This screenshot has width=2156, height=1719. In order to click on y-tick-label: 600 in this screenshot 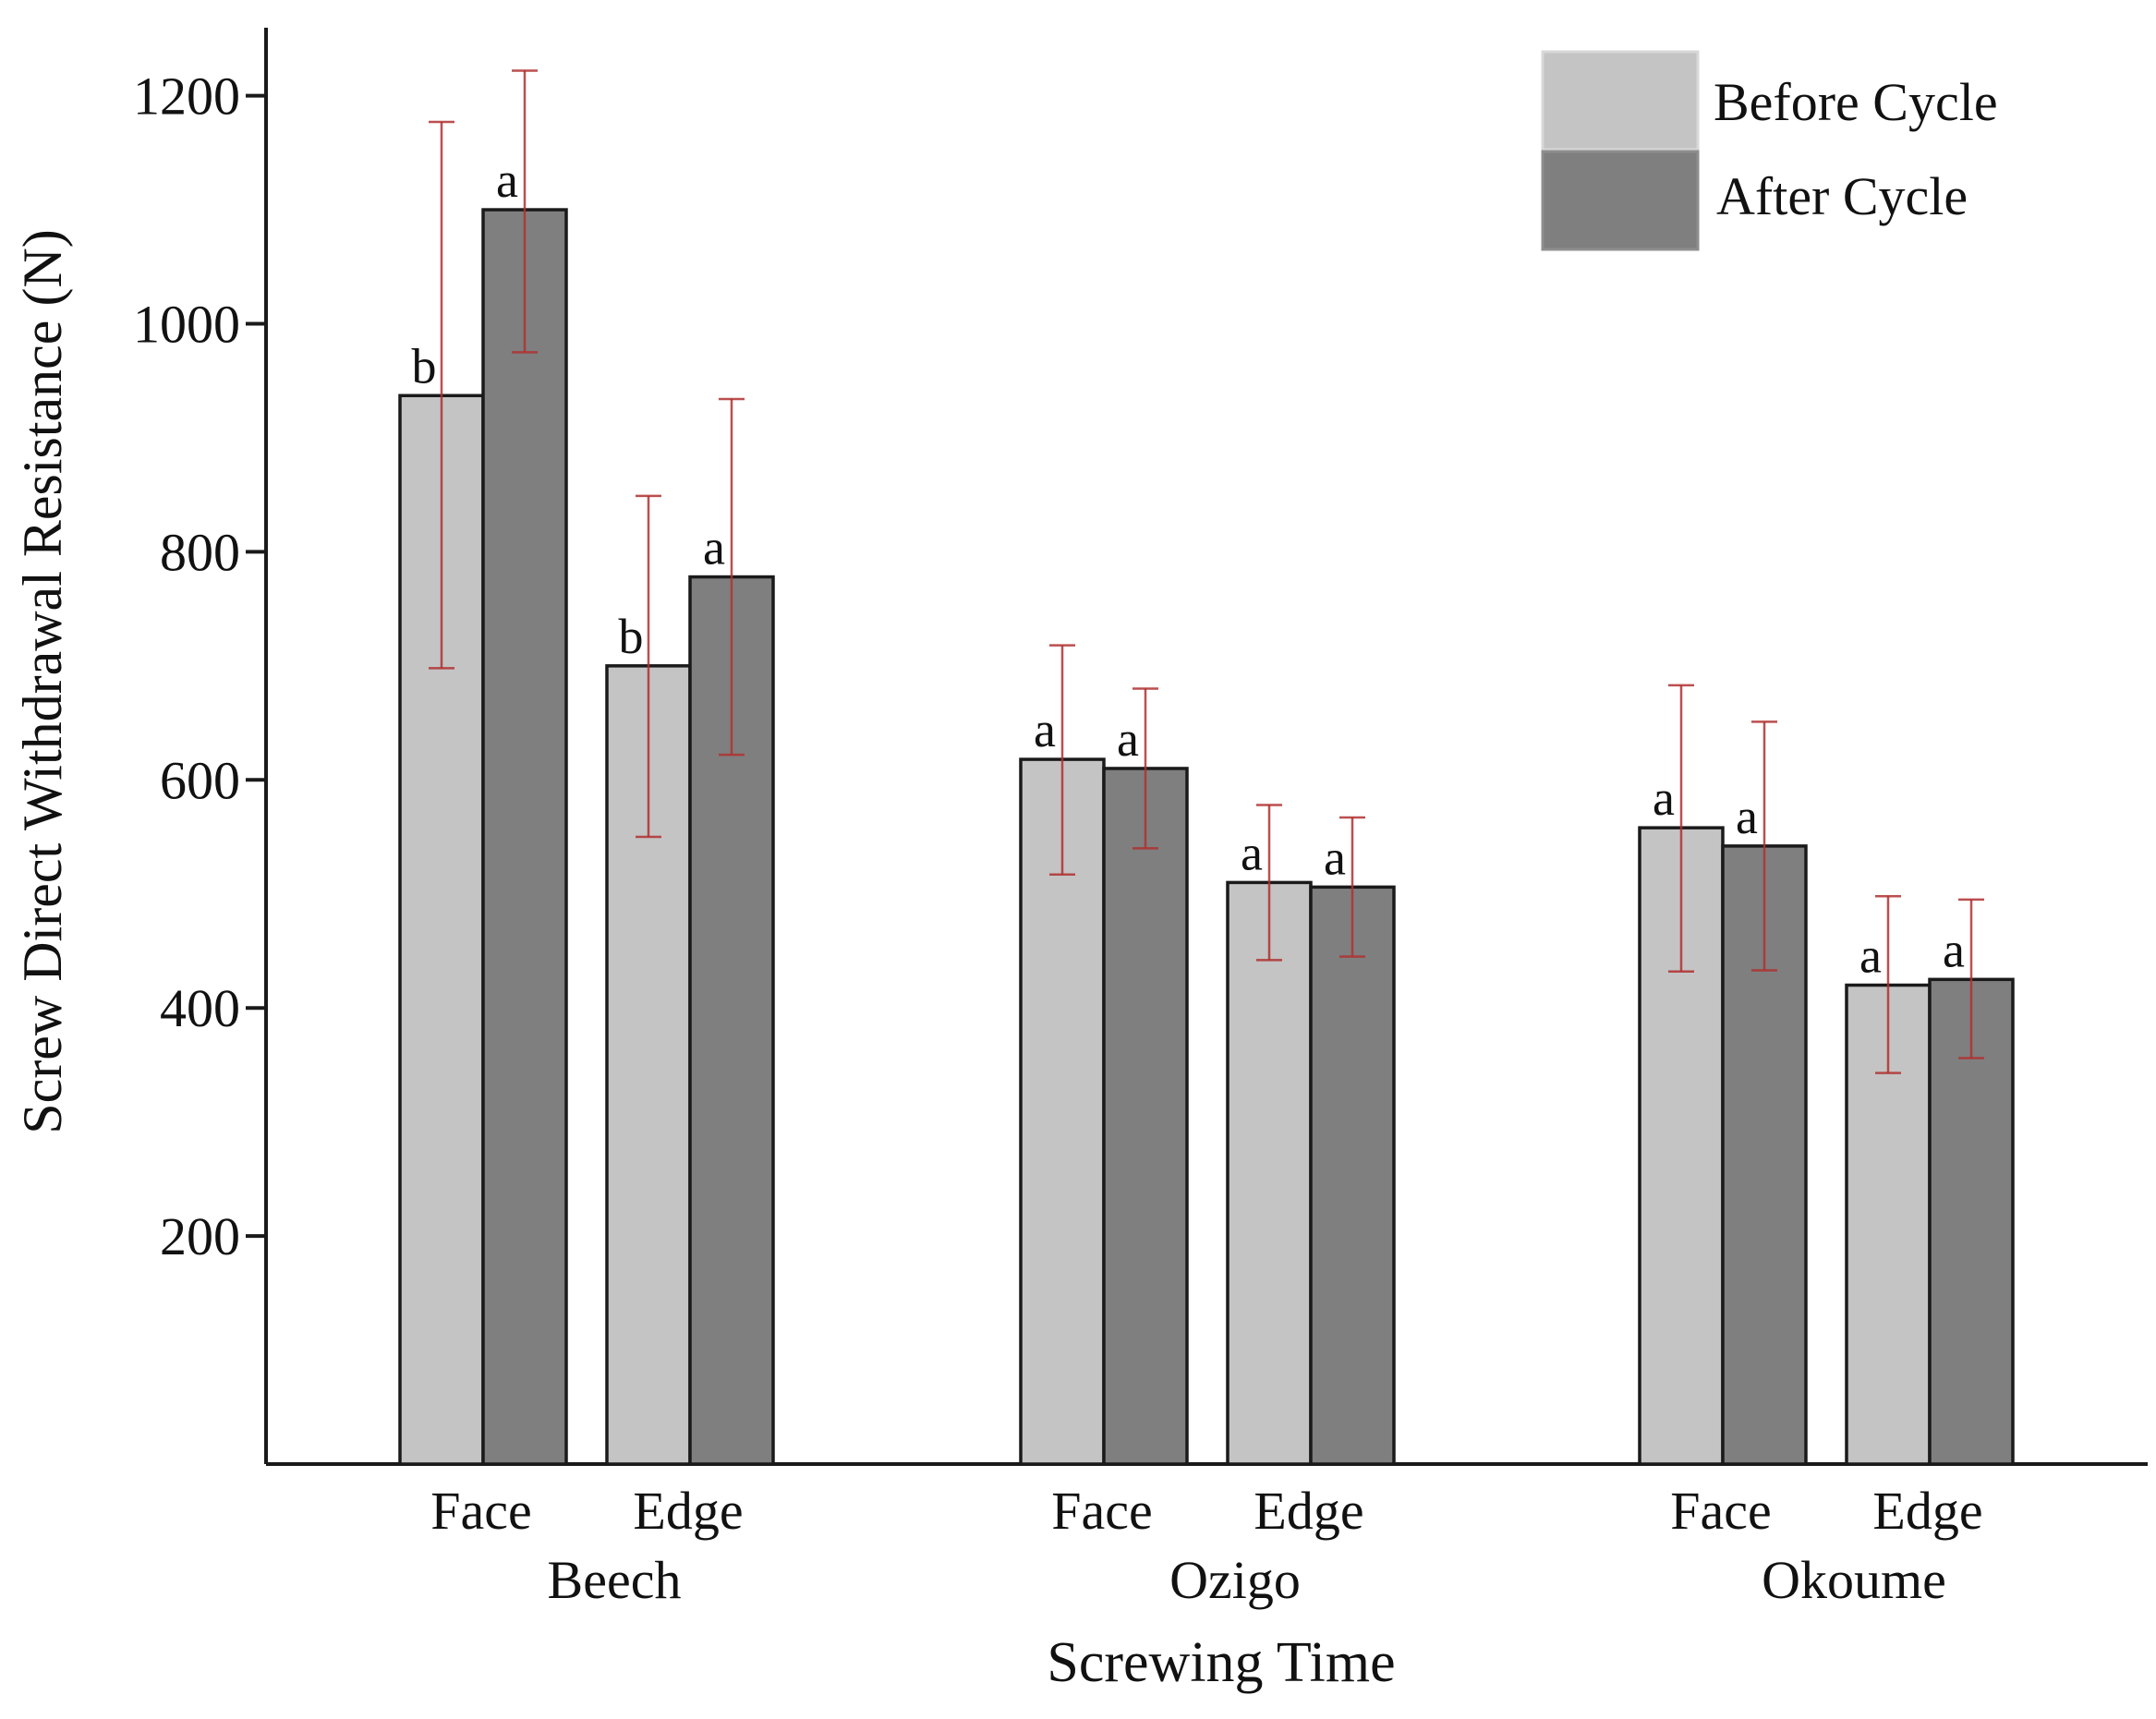, I will do `click(200, 780)`.